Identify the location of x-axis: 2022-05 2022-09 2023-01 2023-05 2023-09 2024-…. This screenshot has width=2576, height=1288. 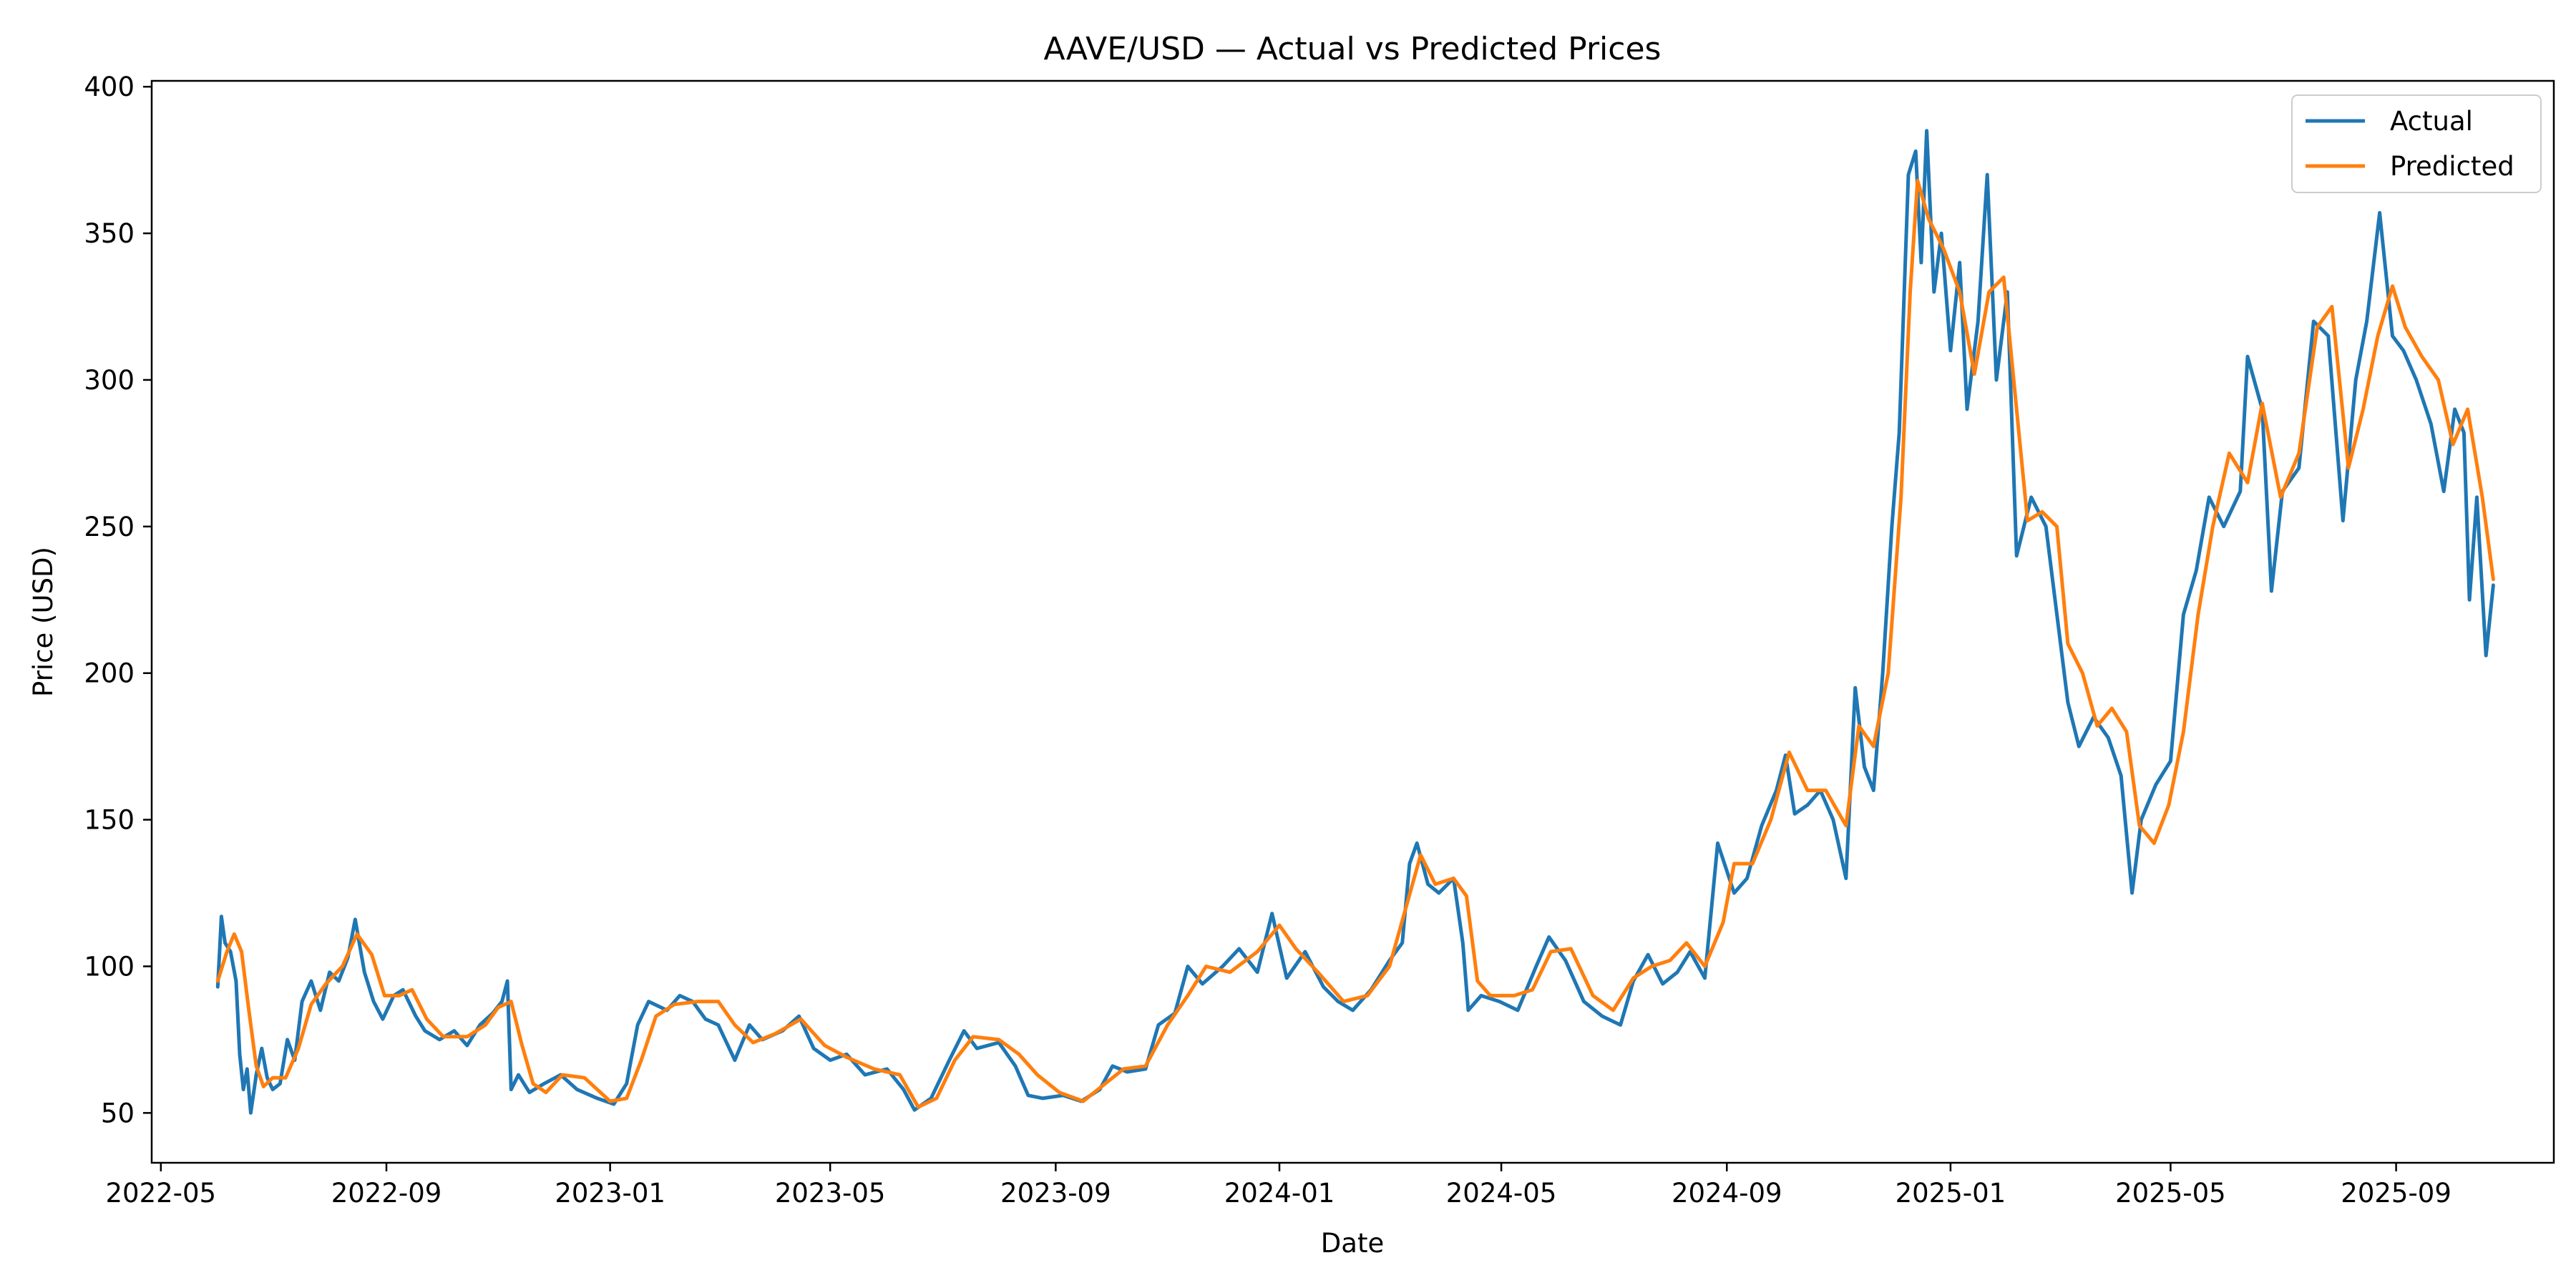
(1278, 1186).